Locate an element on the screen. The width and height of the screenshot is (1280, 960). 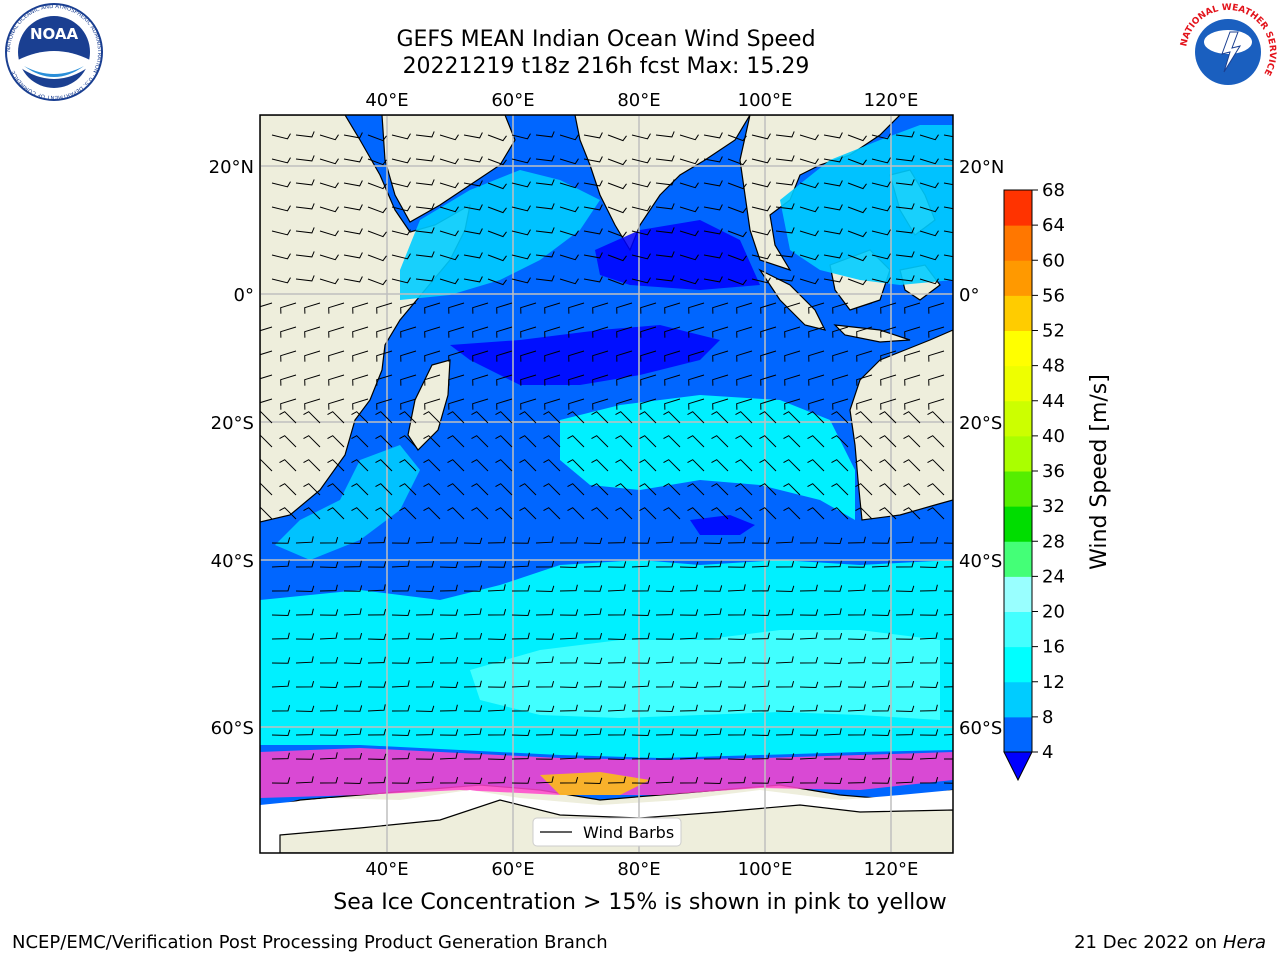
land-southeast-asia is located at coordinates (820, 193).